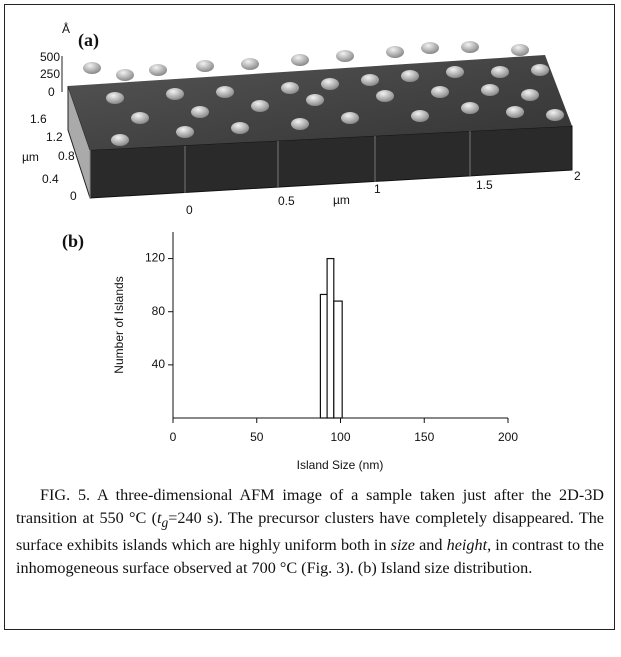  I want to click on y-tick-label: 0.8, so click(66, 156).